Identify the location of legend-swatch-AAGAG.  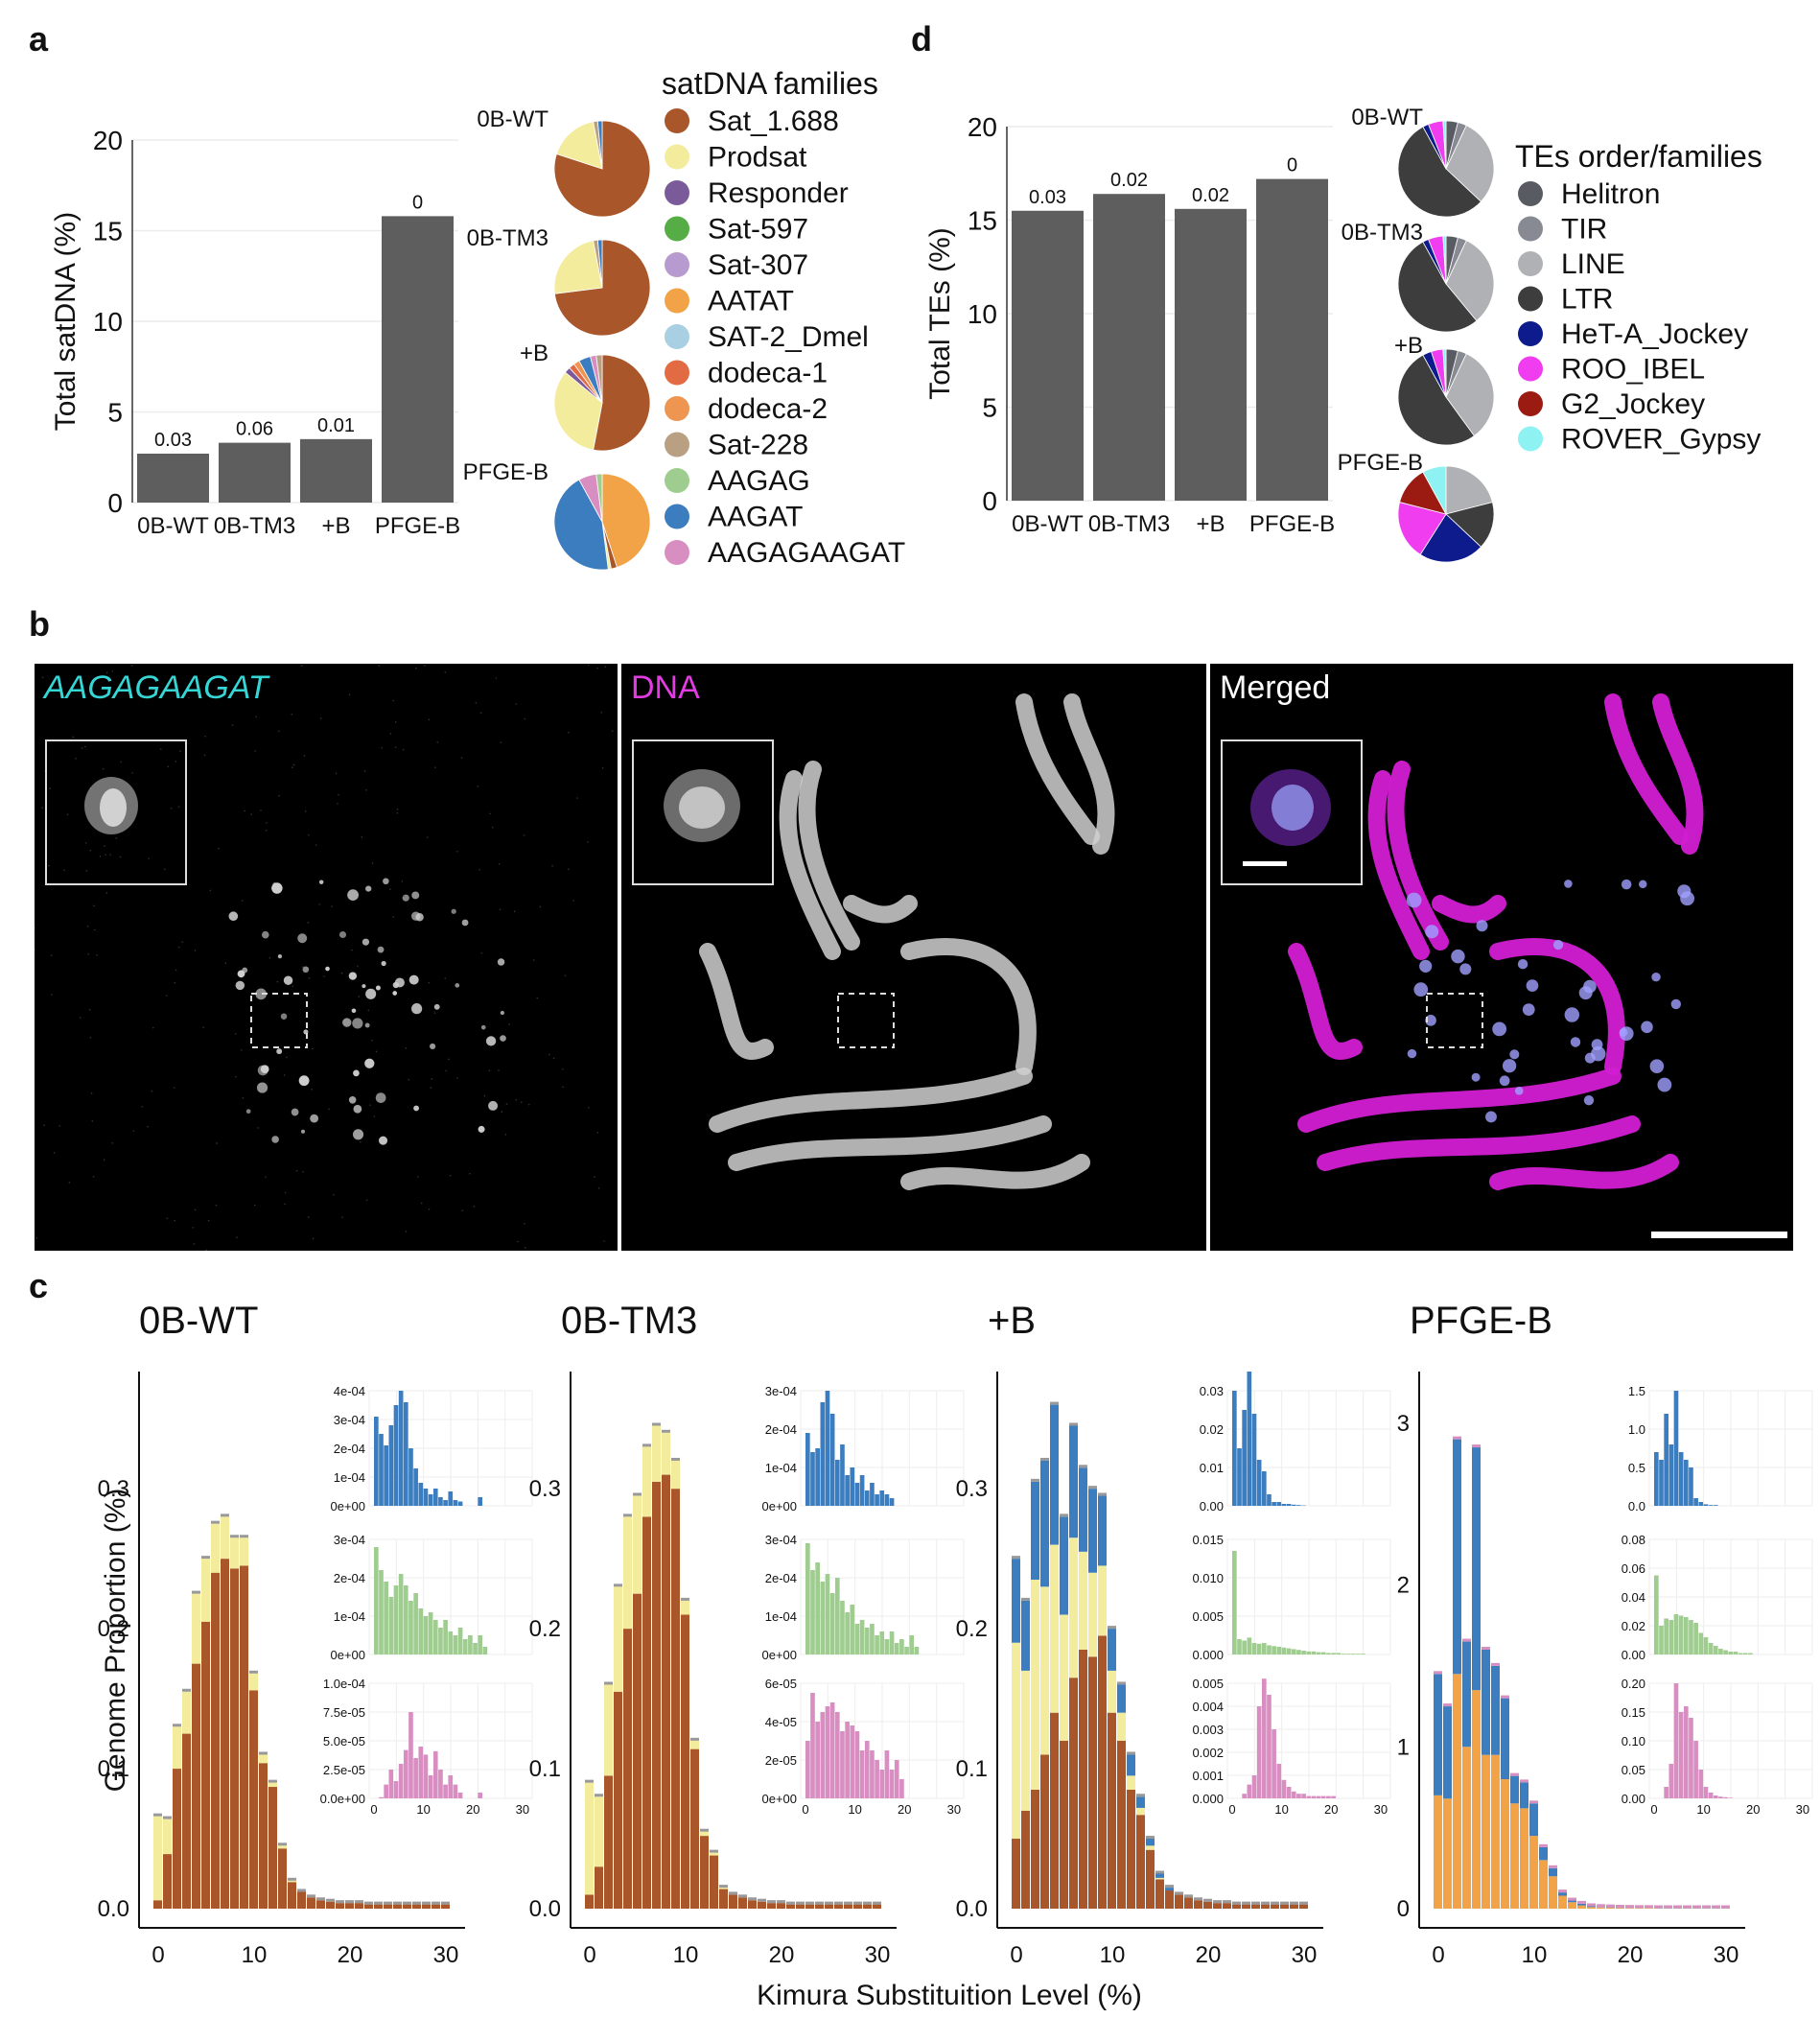
(677, 480).